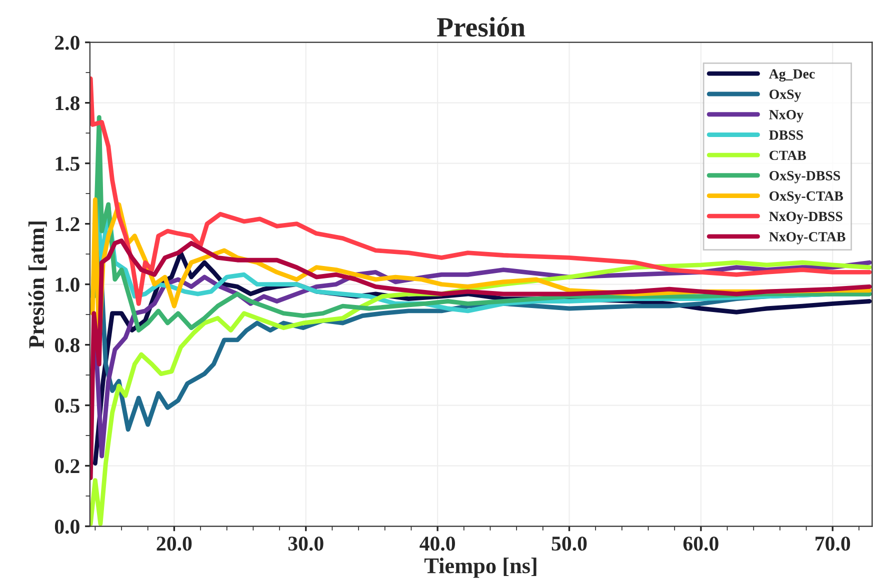 This screenshot has height=588, width=873. Describe the element at coordinates (67, 466) in the screenshot. I see `y-tick-label: 0.2` at that location.